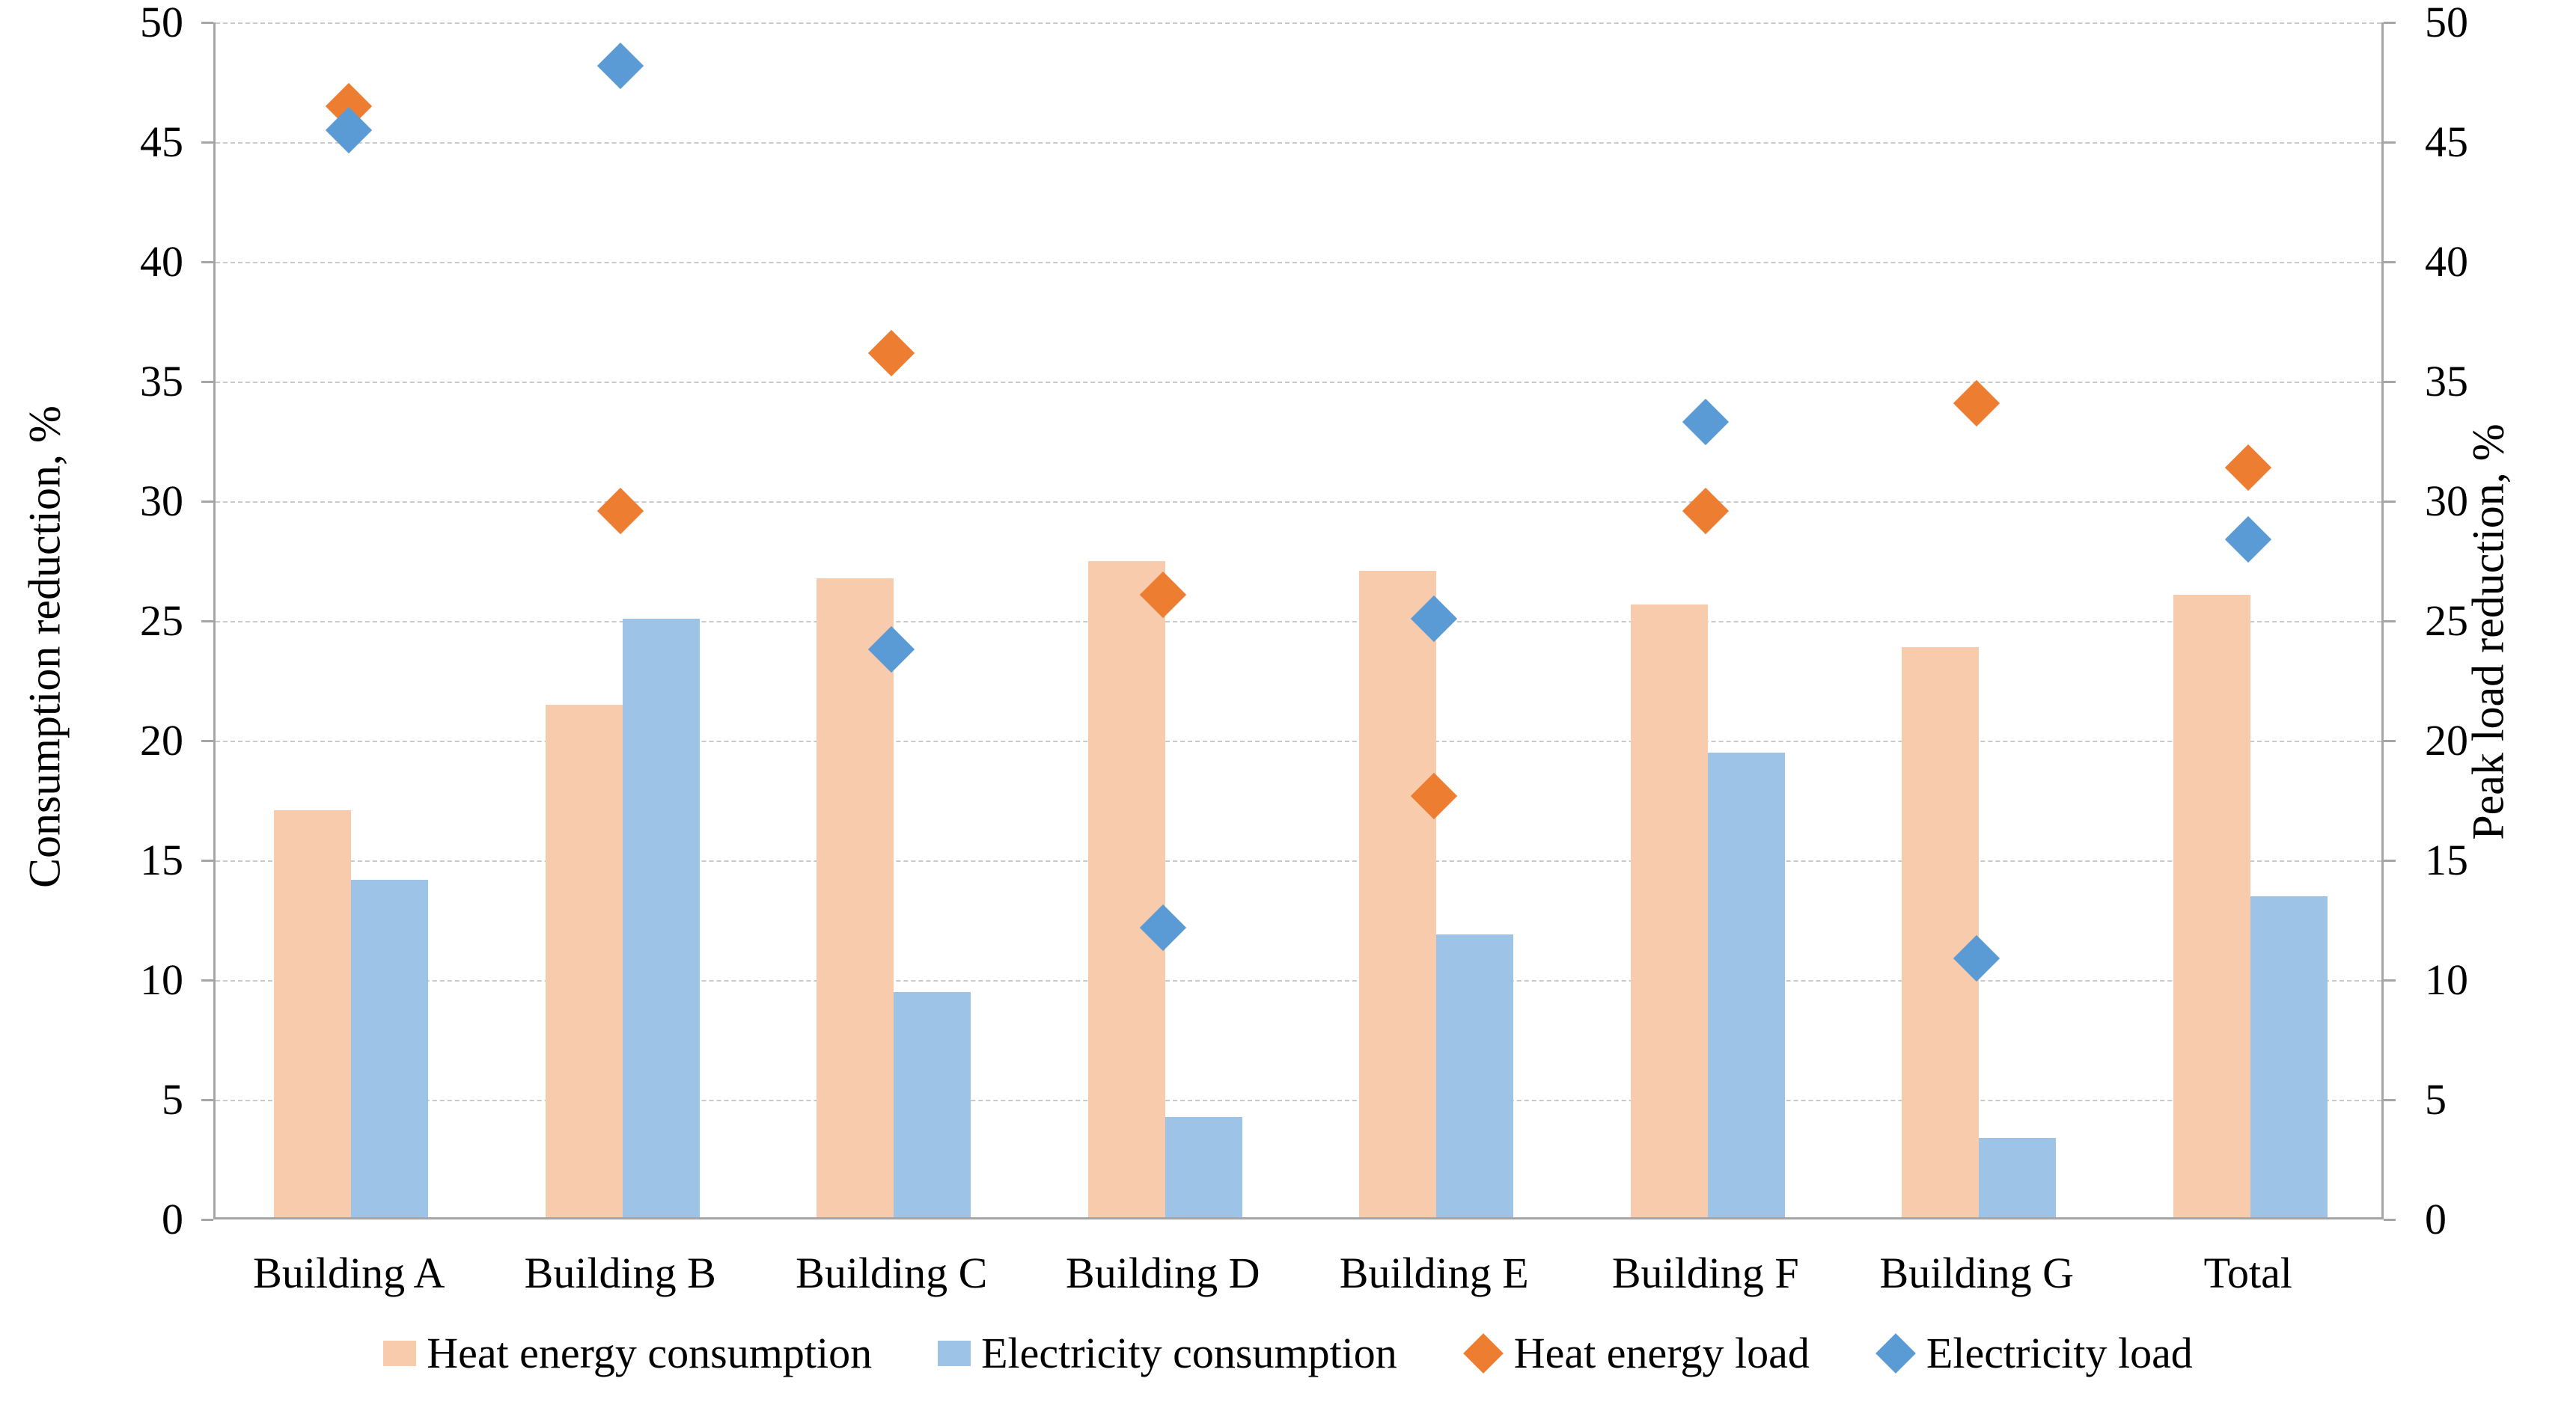 This screenshot has height=1414, width=2576. What do you see at coordinates (161, 860) in the screenshot?
I see `left-axis-tick-label: 15` at bounding box center [161, 860].